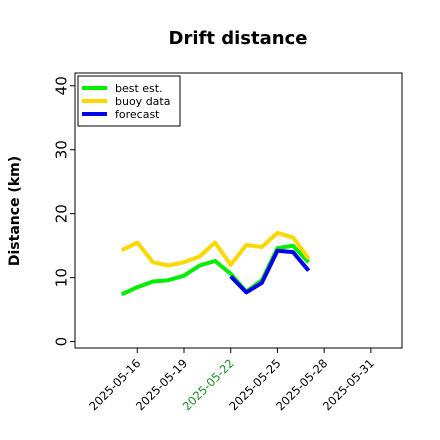 The height and width of the screenshot is (440, 440). I want to click on y-tick-label: 10, so click(61, 277).